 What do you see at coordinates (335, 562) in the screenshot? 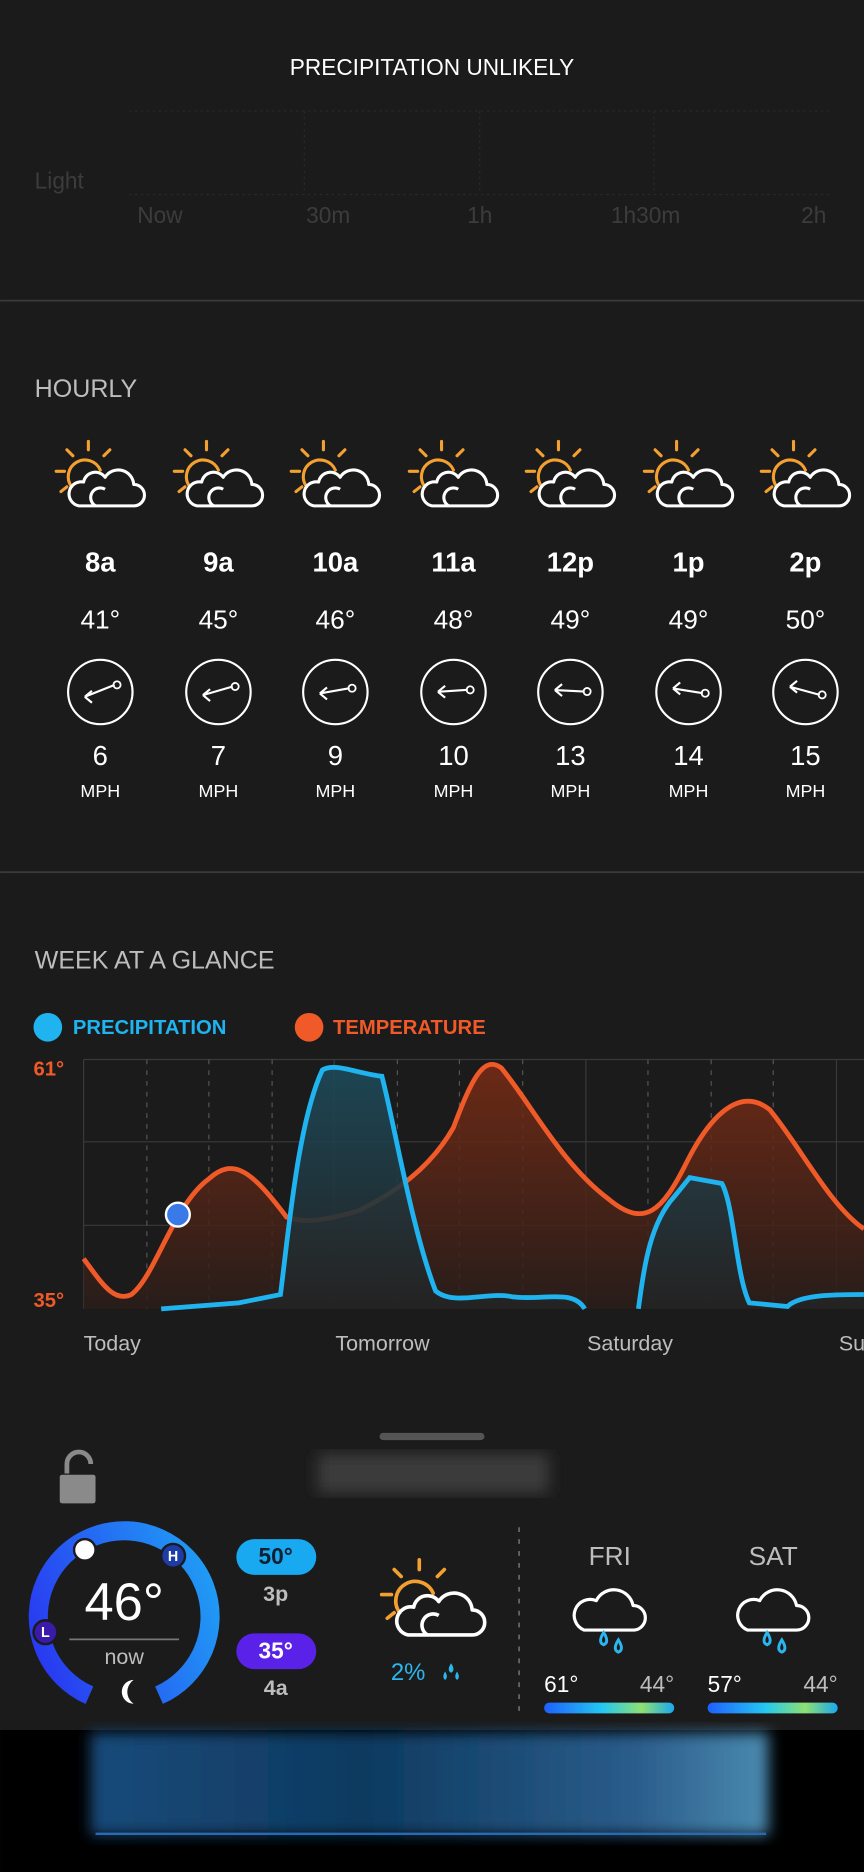
I see `hour-time: 10a` at bounding box center [335, 562].